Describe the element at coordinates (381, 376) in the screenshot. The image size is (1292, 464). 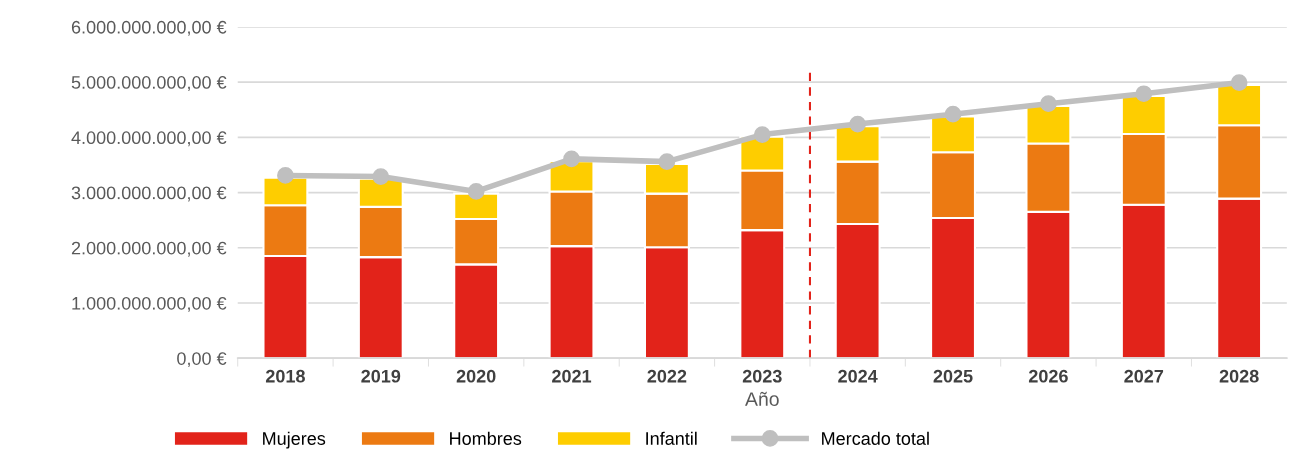
I see `x-tick-label: 2019` at that location.